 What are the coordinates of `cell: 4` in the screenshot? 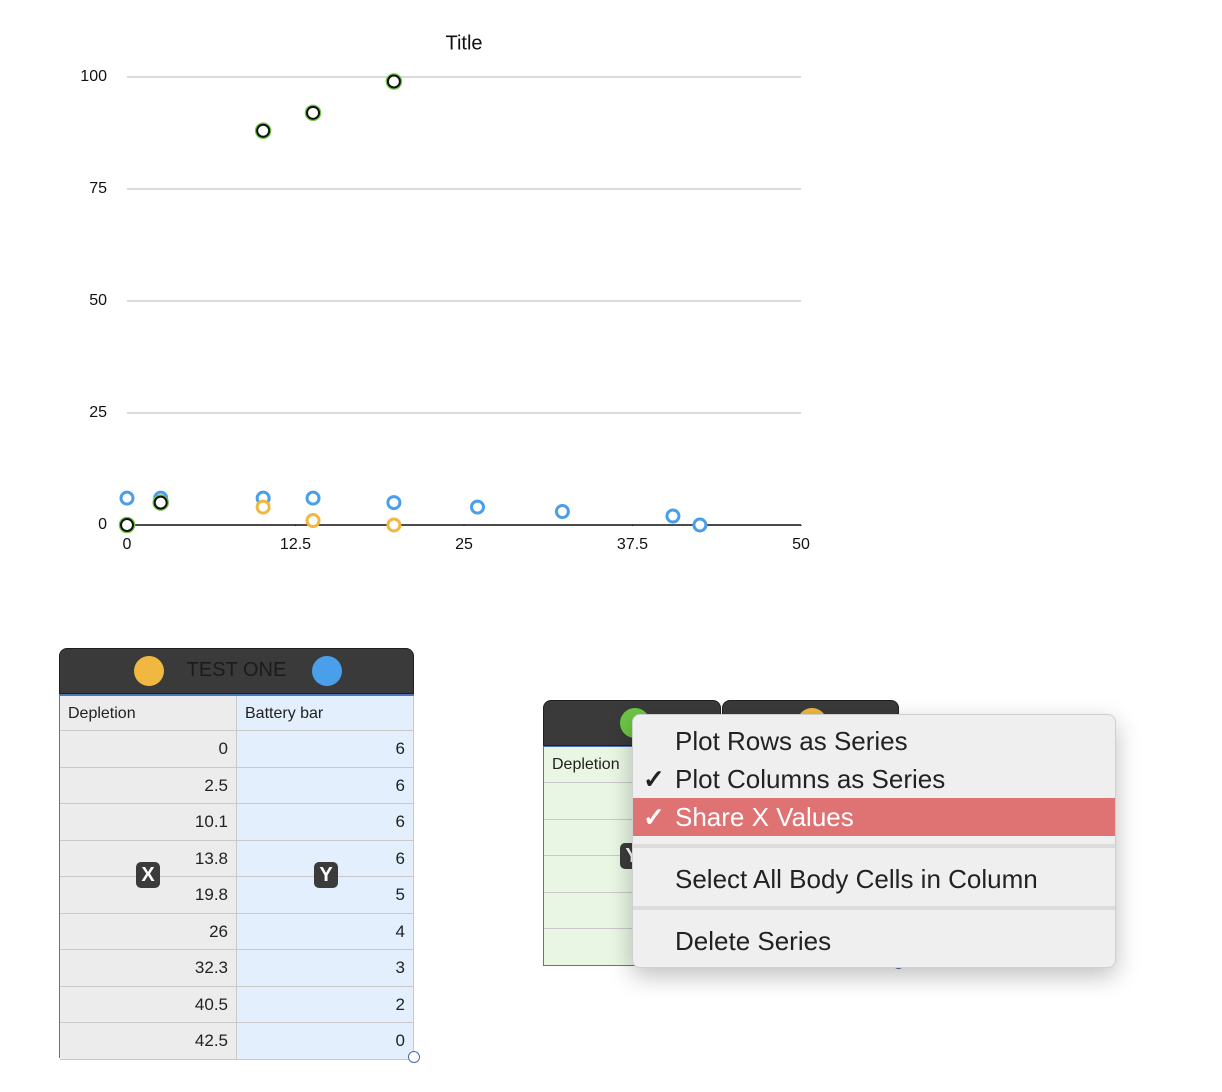 It's located at (325, 931).